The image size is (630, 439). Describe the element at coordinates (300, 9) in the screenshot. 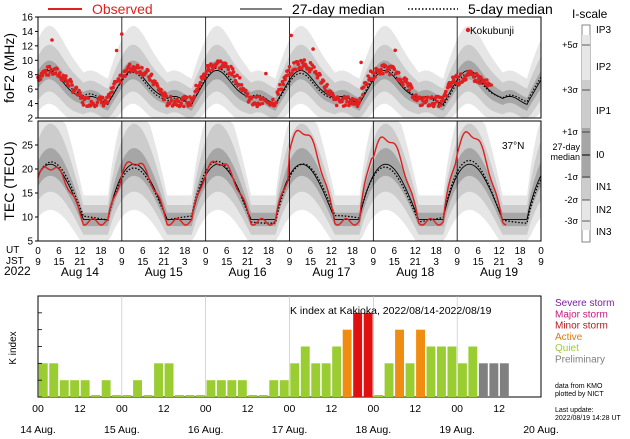

I see `top-legend: Observed 27-day median 5-day median` at that location.